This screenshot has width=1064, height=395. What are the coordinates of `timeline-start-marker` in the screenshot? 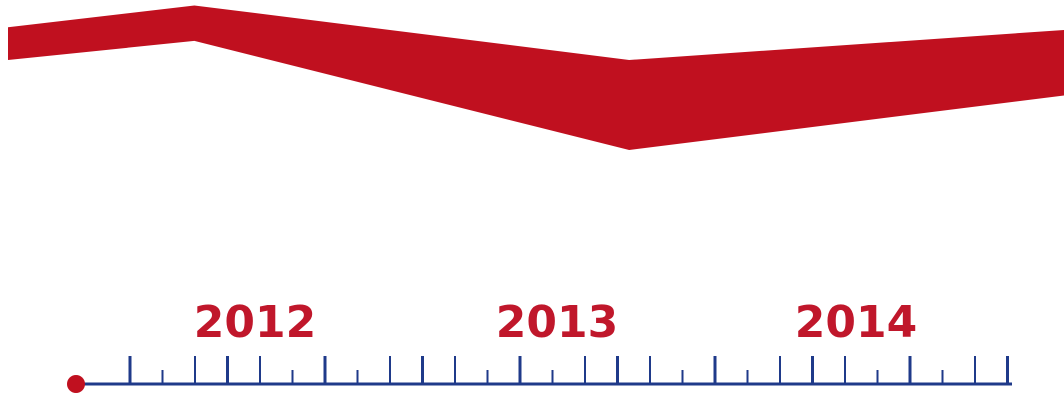 It's located at (76, 384).